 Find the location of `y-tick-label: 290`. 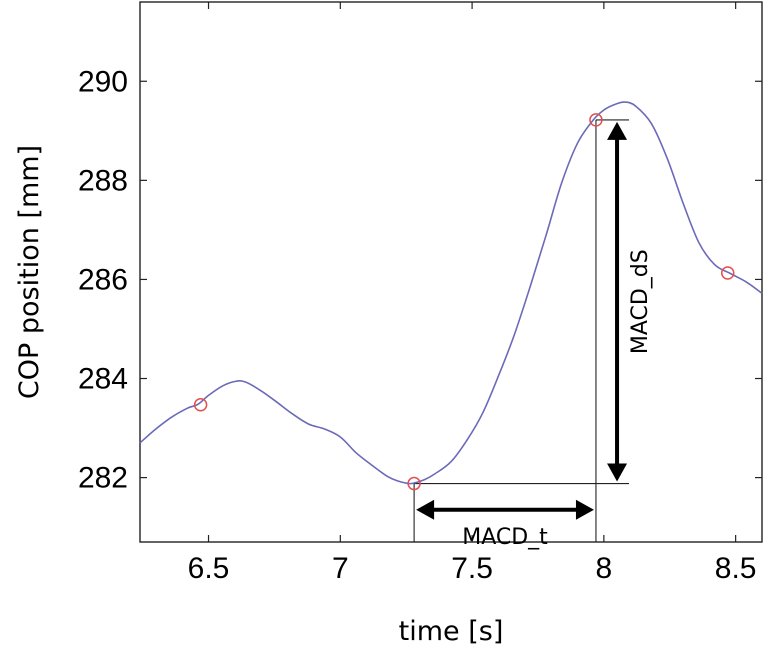

y-tick-label: 290 is located at coordinates (103, 81).